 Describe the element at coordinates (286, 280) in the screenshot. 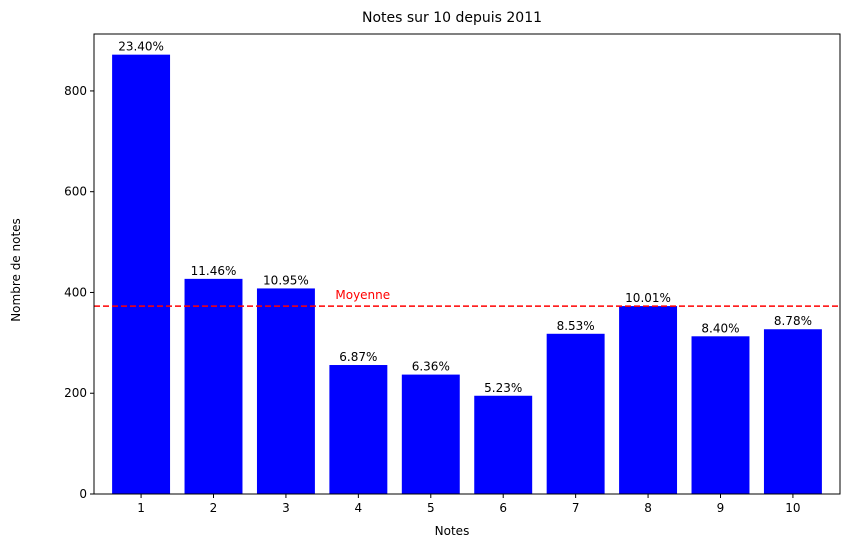

I see `bar-value-label: 10.95%` at that location.